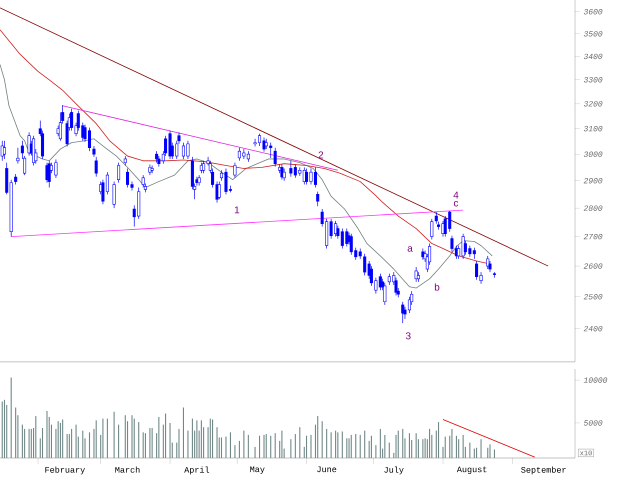 Image resolution: width=621 pixels, height=479 pixels. Describe the element at coordinates (455, 195) in the screenshot. I see `annotation: 4` at that location.